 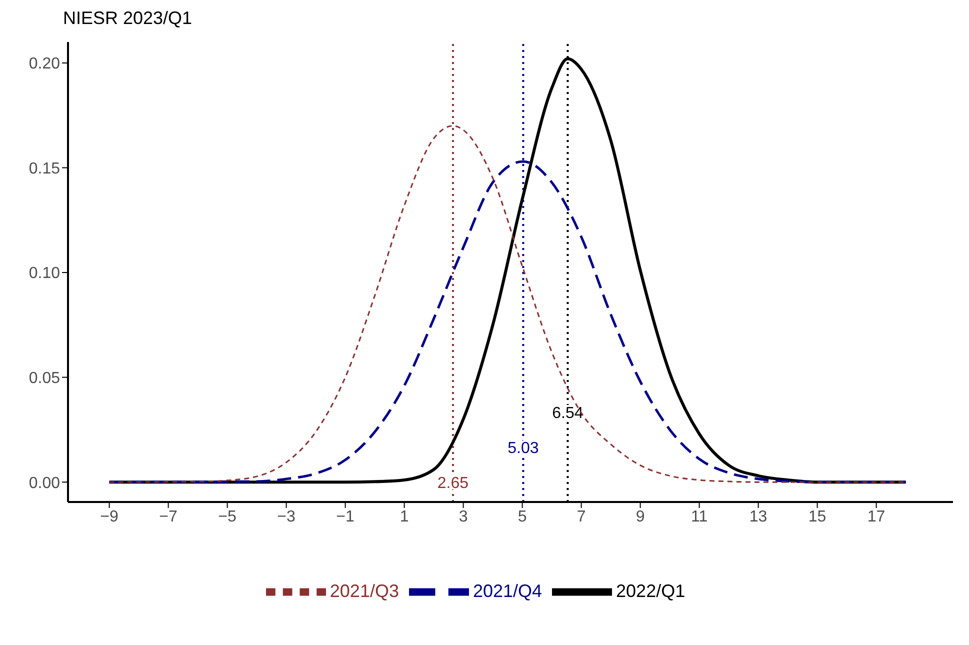 What do you see at coordinates (699, 517) in the screenshot?
I see `x-tick-label: 11` at bounding box center [699, 517].